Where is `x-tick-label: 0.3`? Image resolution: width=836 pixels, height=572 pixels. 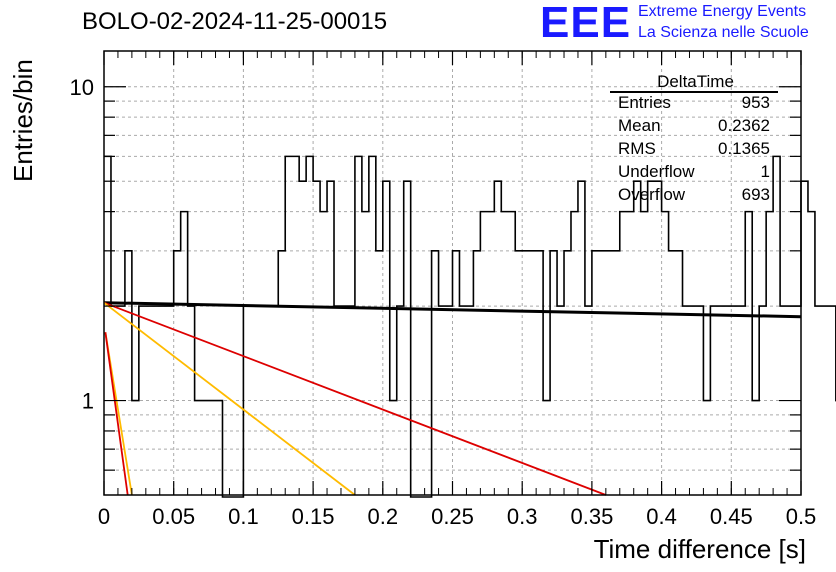 x-tick-label: 0.3 is located at coordinates (522, 516).